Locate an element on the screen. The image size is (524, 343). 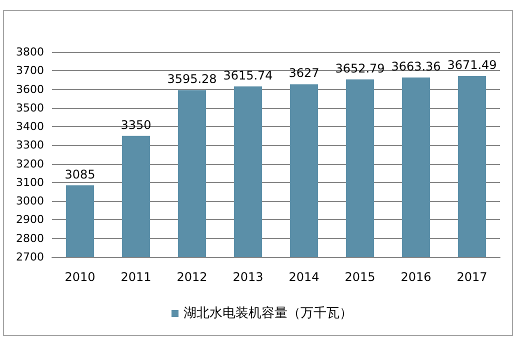
data-label: 3085 is located at coordinates (80, 174).